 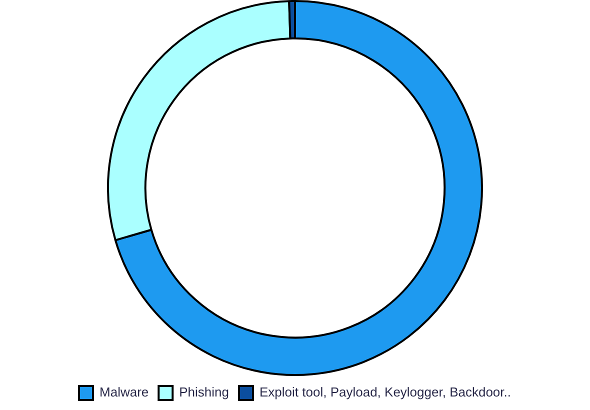 I want to click on legend-label: Malware, so click(x=124, y=392).